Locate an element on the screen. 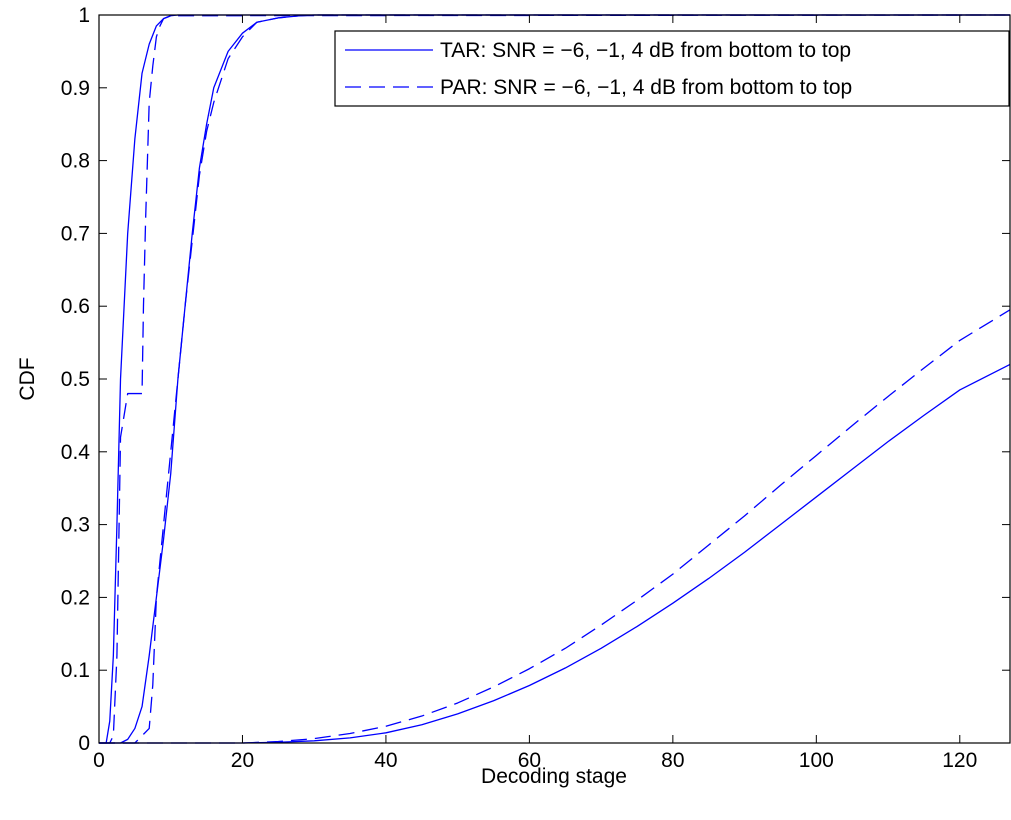 The width and height of the screenshot is (1011, 820). y-tick-label: 0.7 is located at coordinates (75, 233).